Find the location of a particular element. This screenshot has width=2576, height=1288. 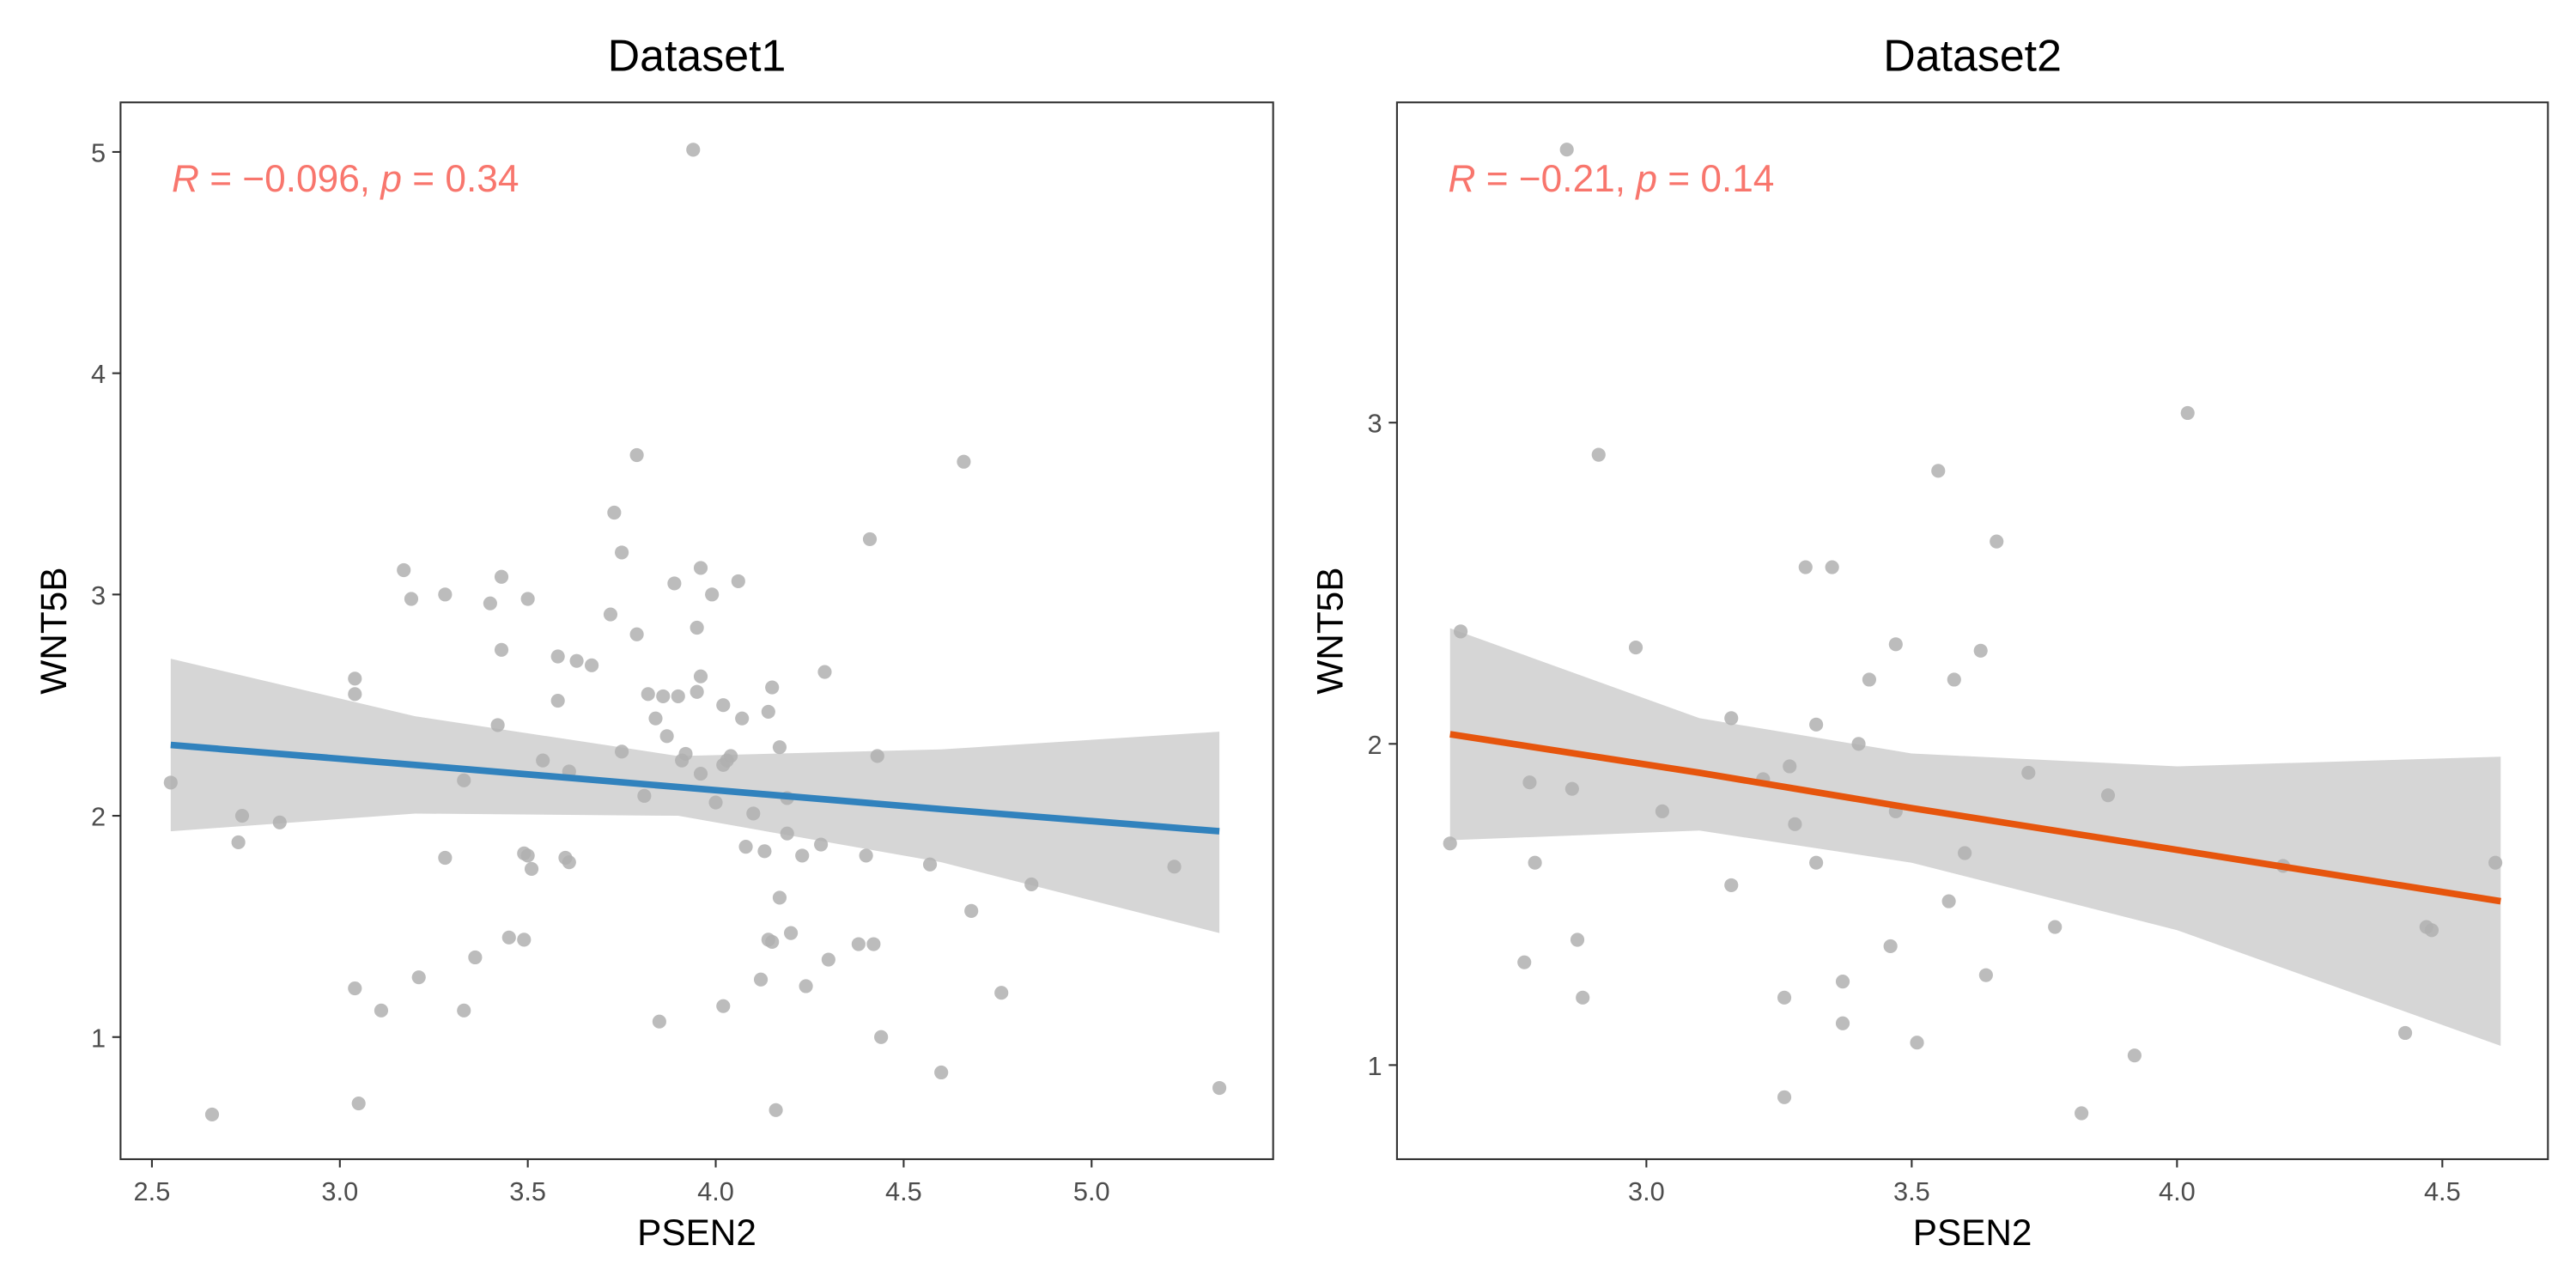

fit-line is located at coordinates (695, 788).